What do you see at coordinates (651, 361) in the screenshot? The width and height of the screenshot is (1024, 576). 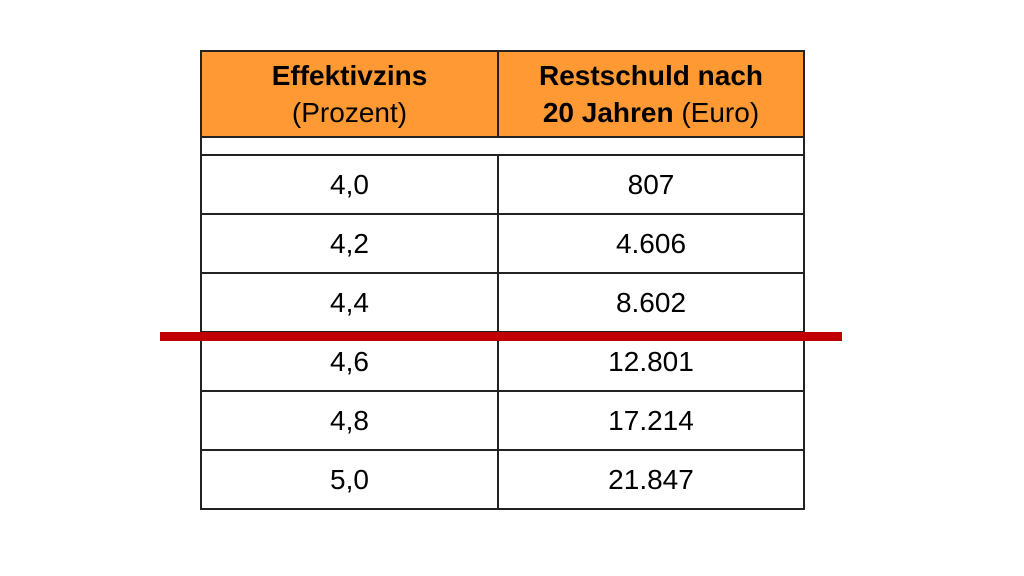 I see `restschuld-cell: 12.801` at bounding box center [651, 361].